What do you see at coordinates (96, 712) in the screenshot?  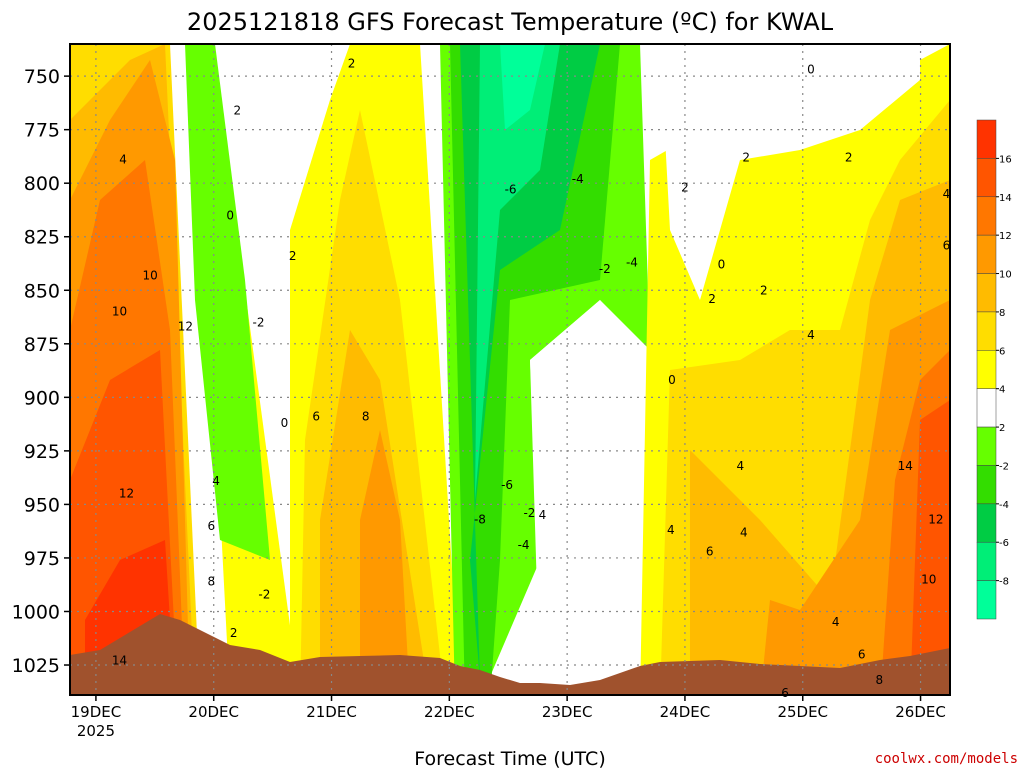 I see `x-tick-label: 19DEC` at bounding box center [96, 712].